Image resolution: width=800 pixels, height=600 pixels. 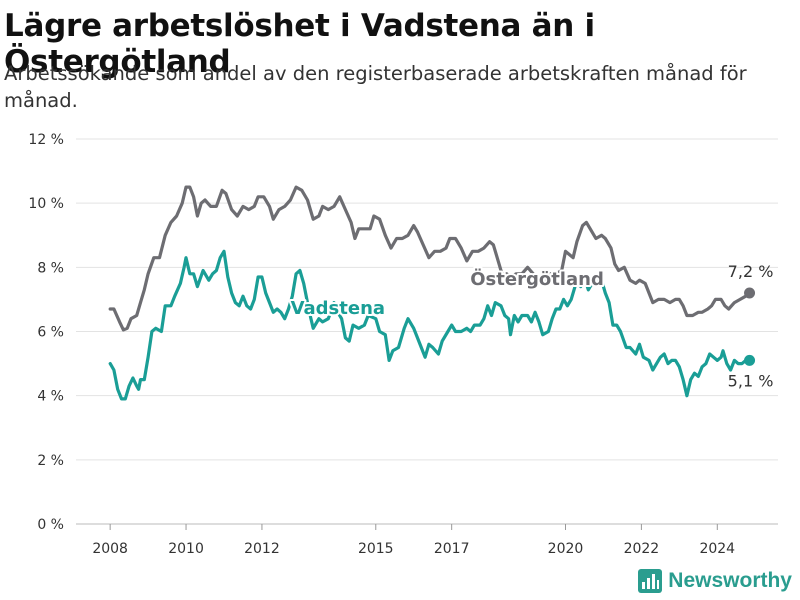 I want to click on y-axis: 0 % 2 % 4 % 6 % 8 % 10 % 12 %, so click(x=46, y=332).